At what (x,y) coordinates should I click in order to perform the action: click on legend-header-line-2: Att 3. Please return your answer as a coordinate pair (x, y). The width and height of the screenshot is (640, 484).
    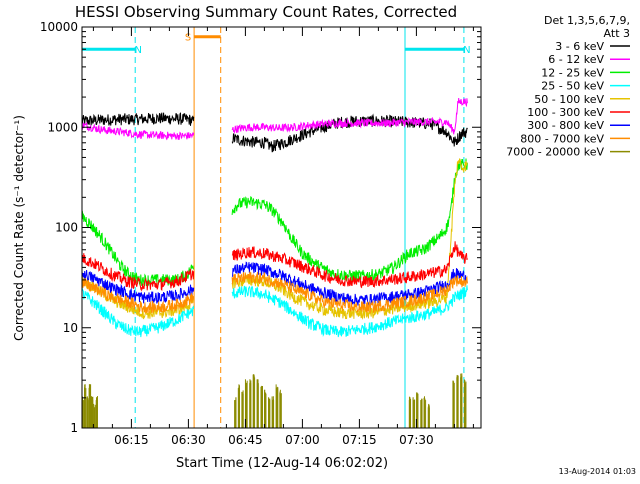
    Looking at the image, I should click on (617, 33).